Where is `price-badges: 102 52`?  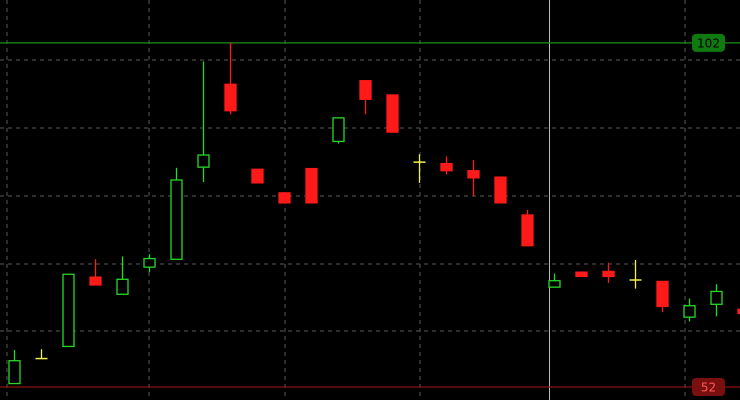
price-badges: 102 52 is located at coordinates (708, 214).